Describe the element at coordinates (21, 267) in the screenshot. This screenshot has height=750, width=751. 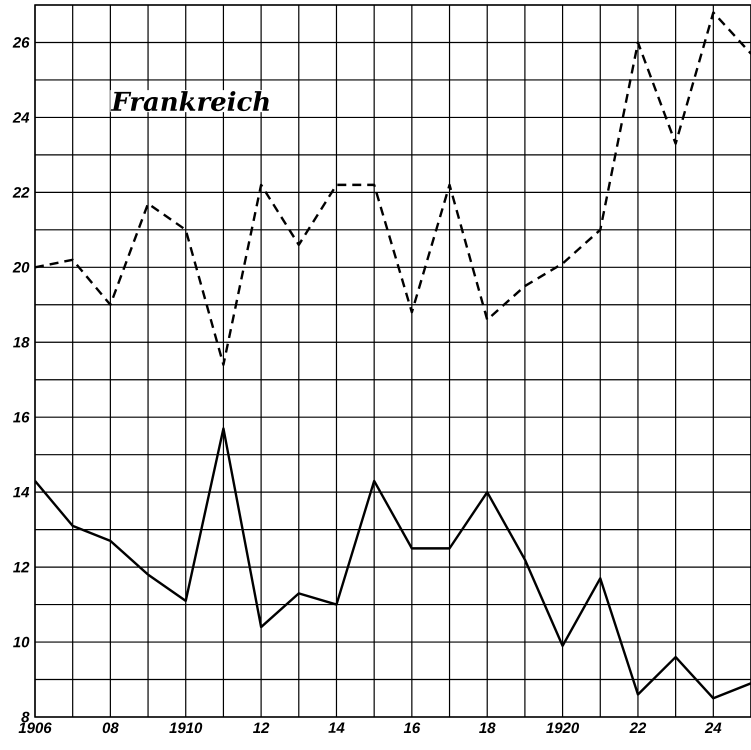
I see `y-tick-label: 20` at that location.